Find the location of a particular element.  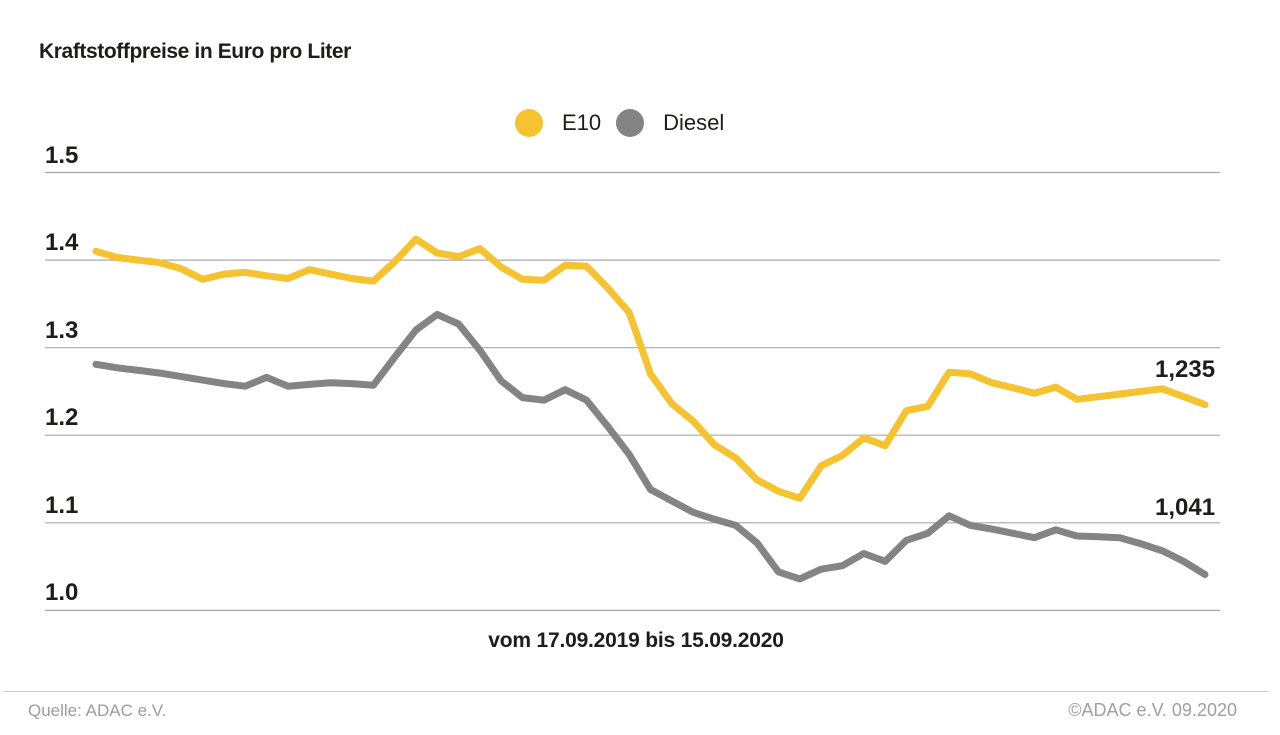

e10-end-value-label: 1,235 is located at coordinates (1185, 369).